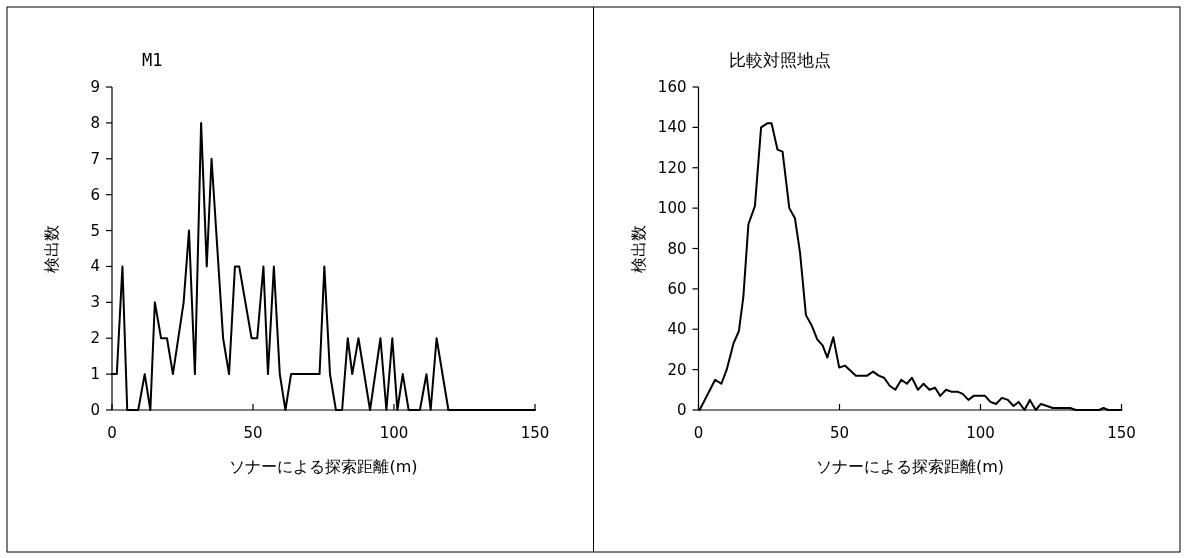  What do you see at coordinates (95, 194) in the screenshot?
I see `y-tick-label: 6` at bounding box center [95, 194].